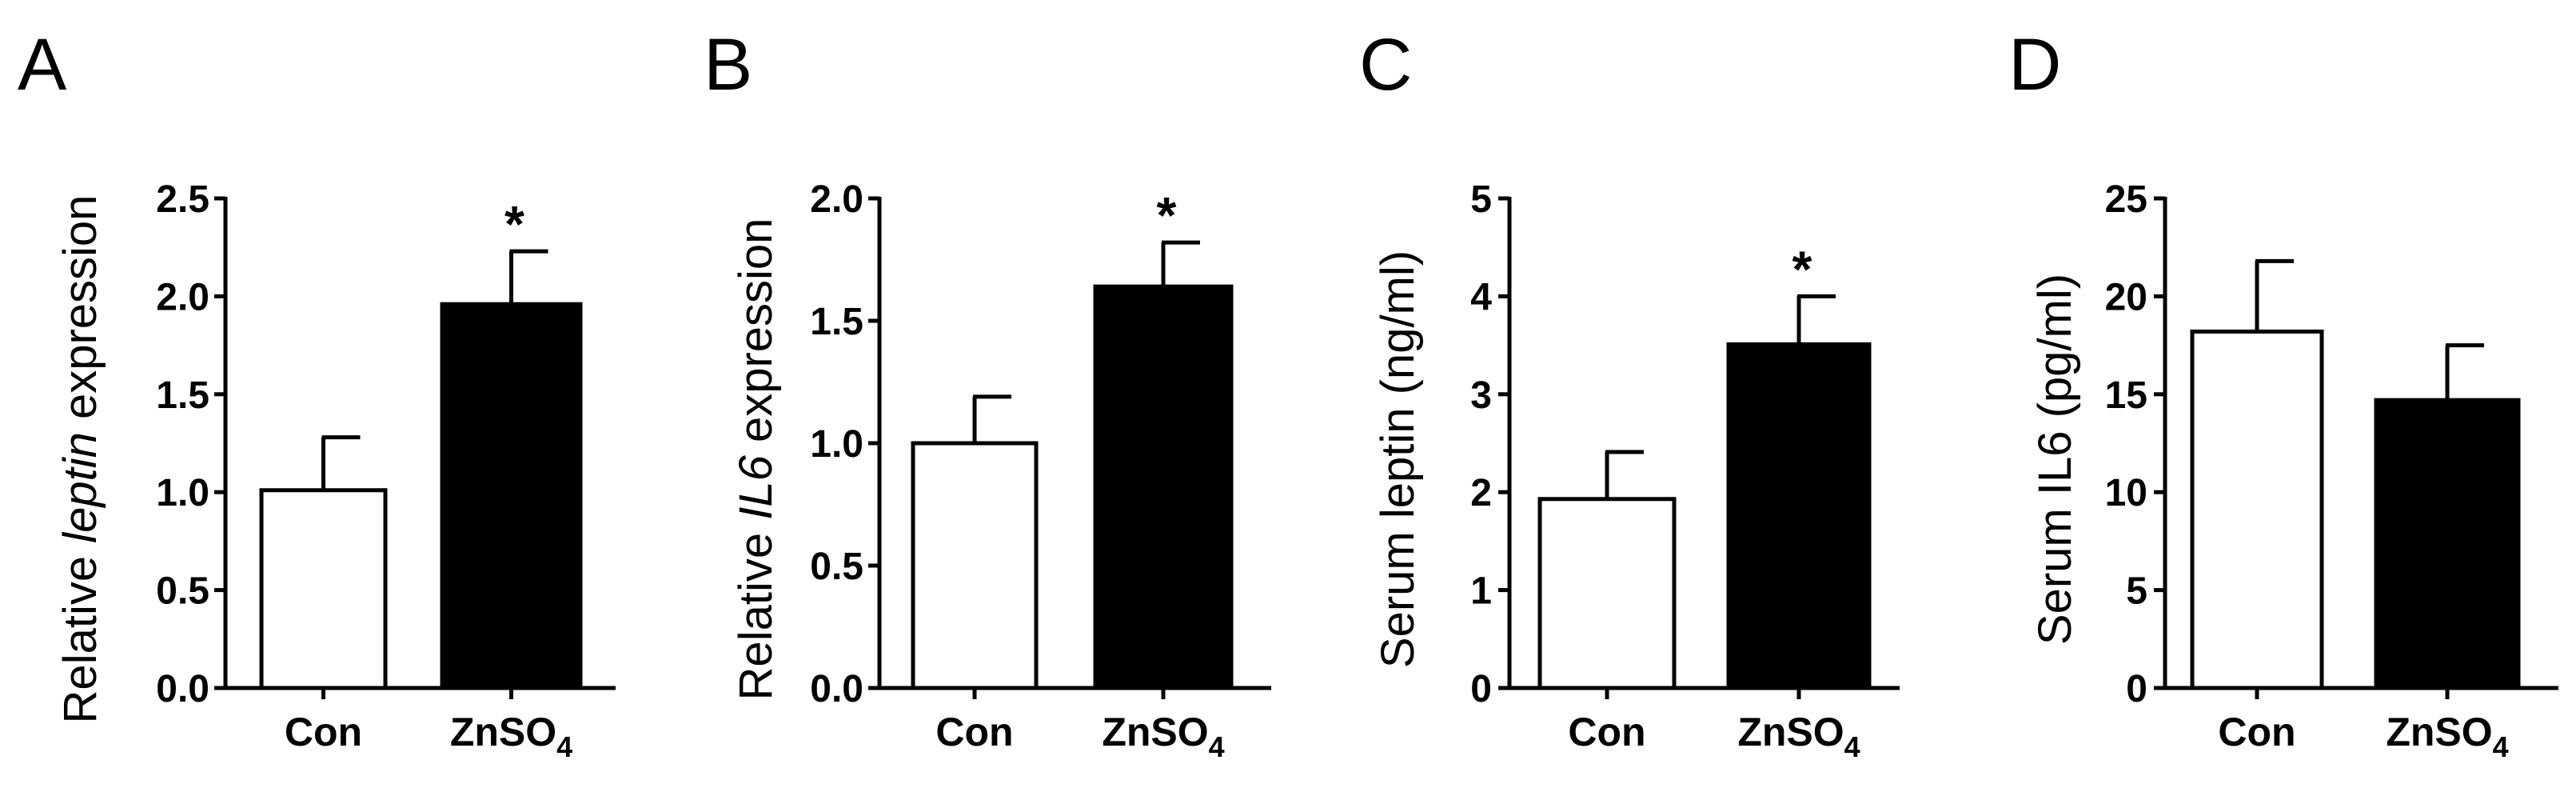 The image size is (2576, 800). I want to click on y-tick-label: 10, so click(2126, 493).